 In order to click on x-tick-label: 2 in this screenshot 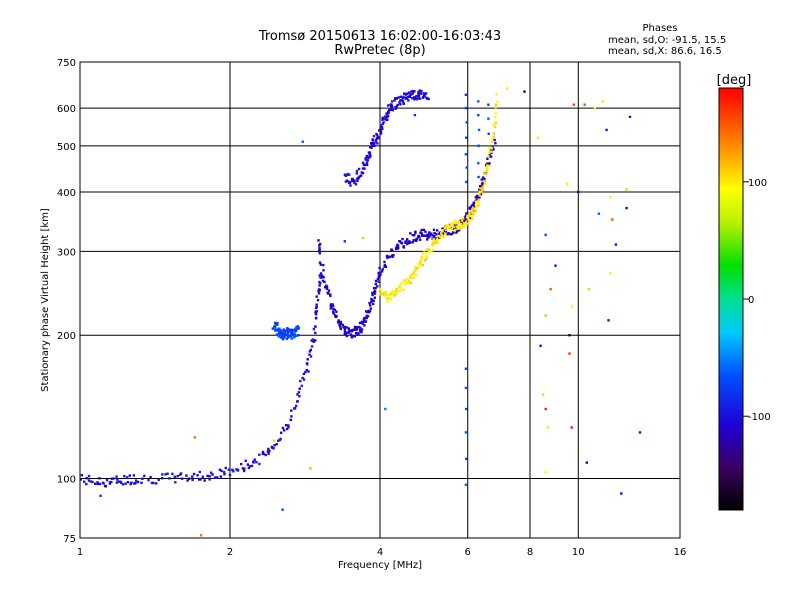, I will do `click(230, 552)`.